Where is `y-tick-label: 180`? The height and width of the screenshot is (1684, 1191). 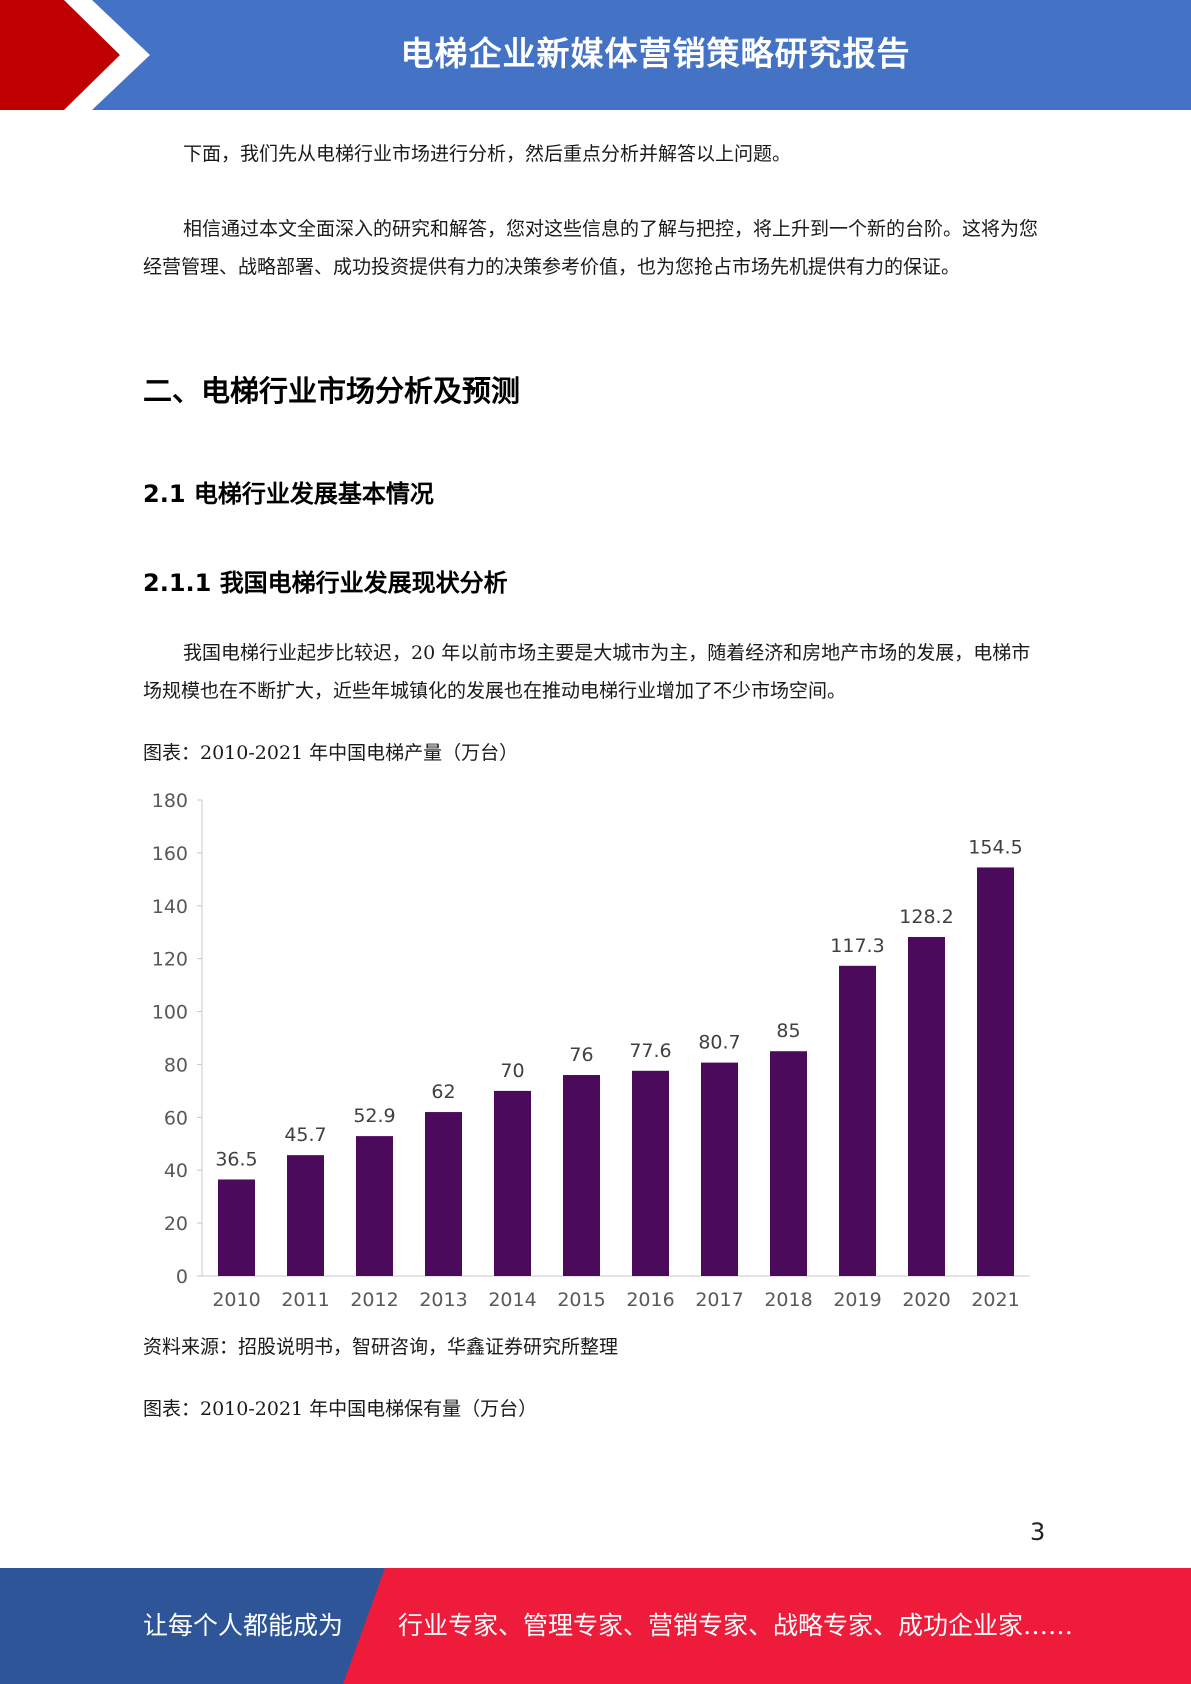
y-tick-label: 180 is located at coordinates (170, 801).